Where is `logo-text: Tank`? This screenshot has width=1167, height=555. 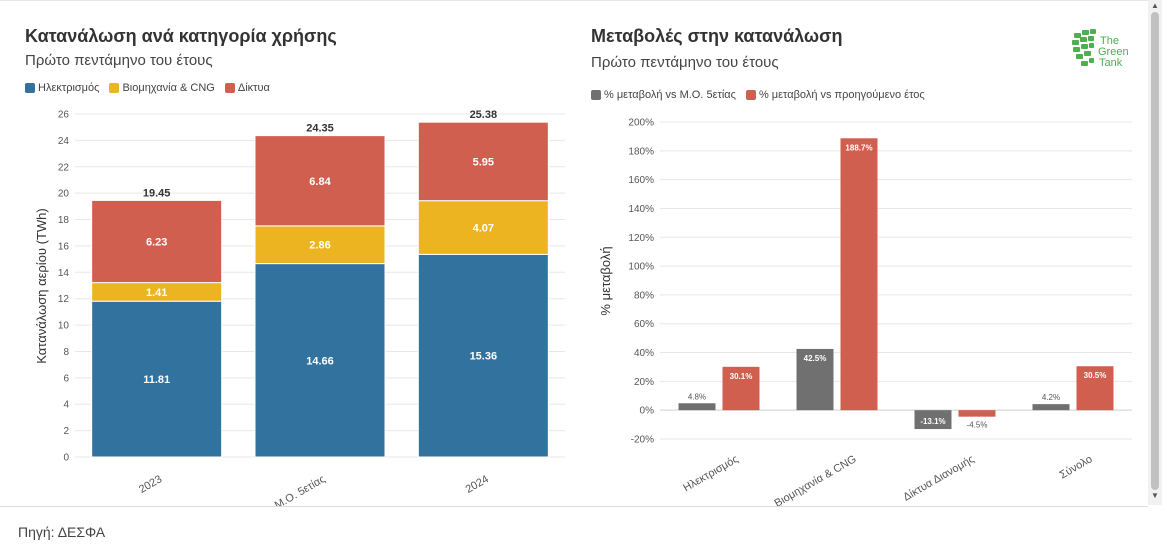 logo-text: Tank is located at coordinates (1111, 63).